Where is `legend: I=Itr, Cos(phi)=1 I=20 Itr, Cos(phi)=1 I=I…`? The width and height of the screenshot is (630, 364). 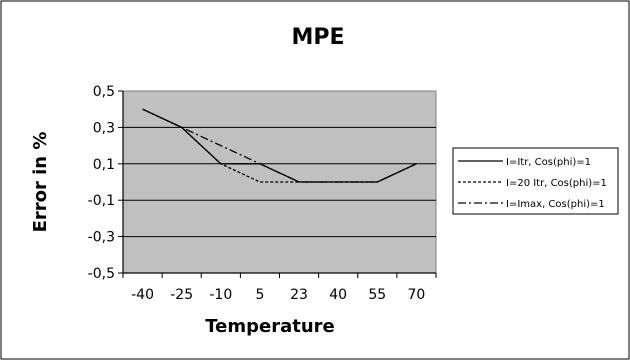 legend: I=Itr, Cos(phi)=1 I=20 Itr, Cos(phi)=1 I=I… is located at coordinates (535, 181).